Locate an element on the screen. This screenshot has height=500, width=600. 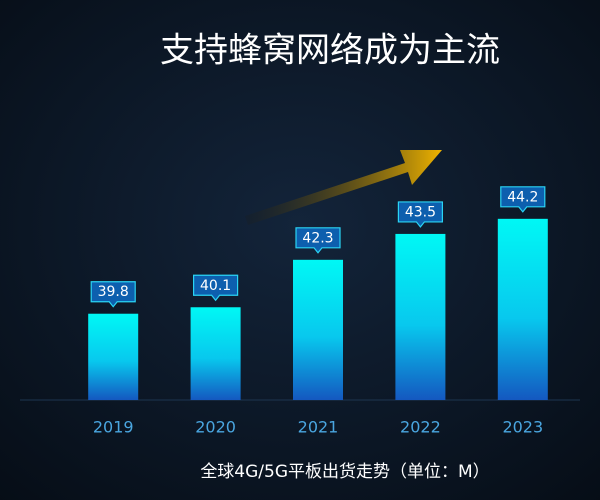
x-tick-label: 2023 is located at coordinates (522, 427).